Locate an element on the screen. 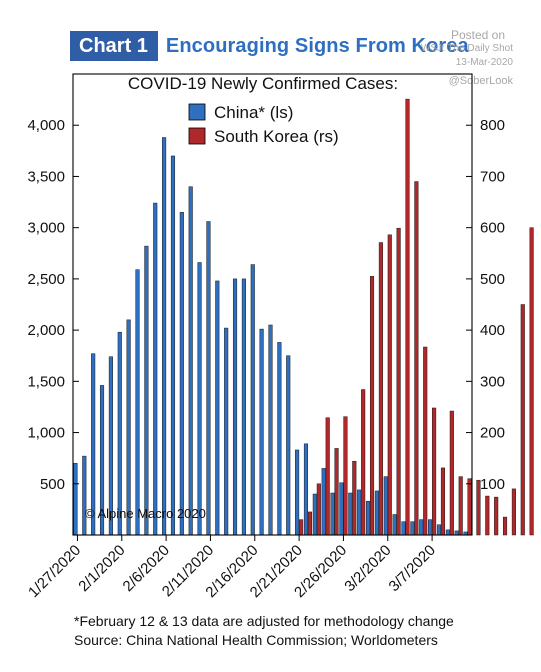  chart-header: Chart 1 Encouraging Signs From Korea is located at coordinates (269, 46).